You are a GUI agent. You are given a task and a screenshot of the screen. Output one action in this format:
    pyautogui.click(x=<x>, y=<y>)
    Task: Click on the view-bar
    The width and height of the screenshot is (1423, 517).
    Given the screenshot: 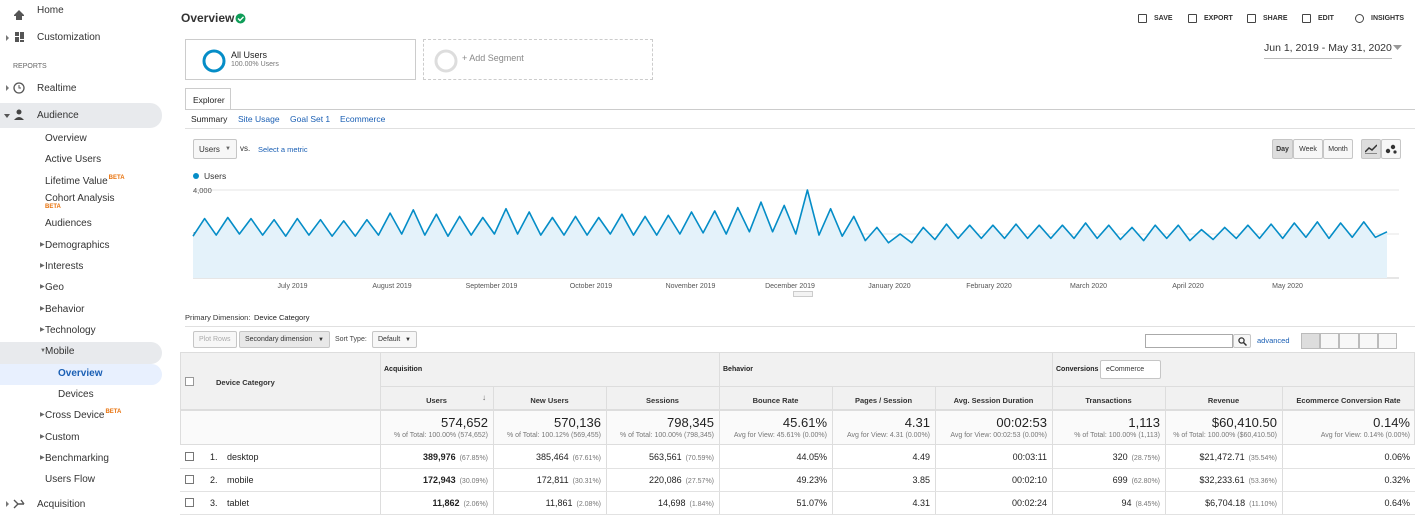 What is the action you would take?
    pyautogui.click(x=1349, y=341)
    